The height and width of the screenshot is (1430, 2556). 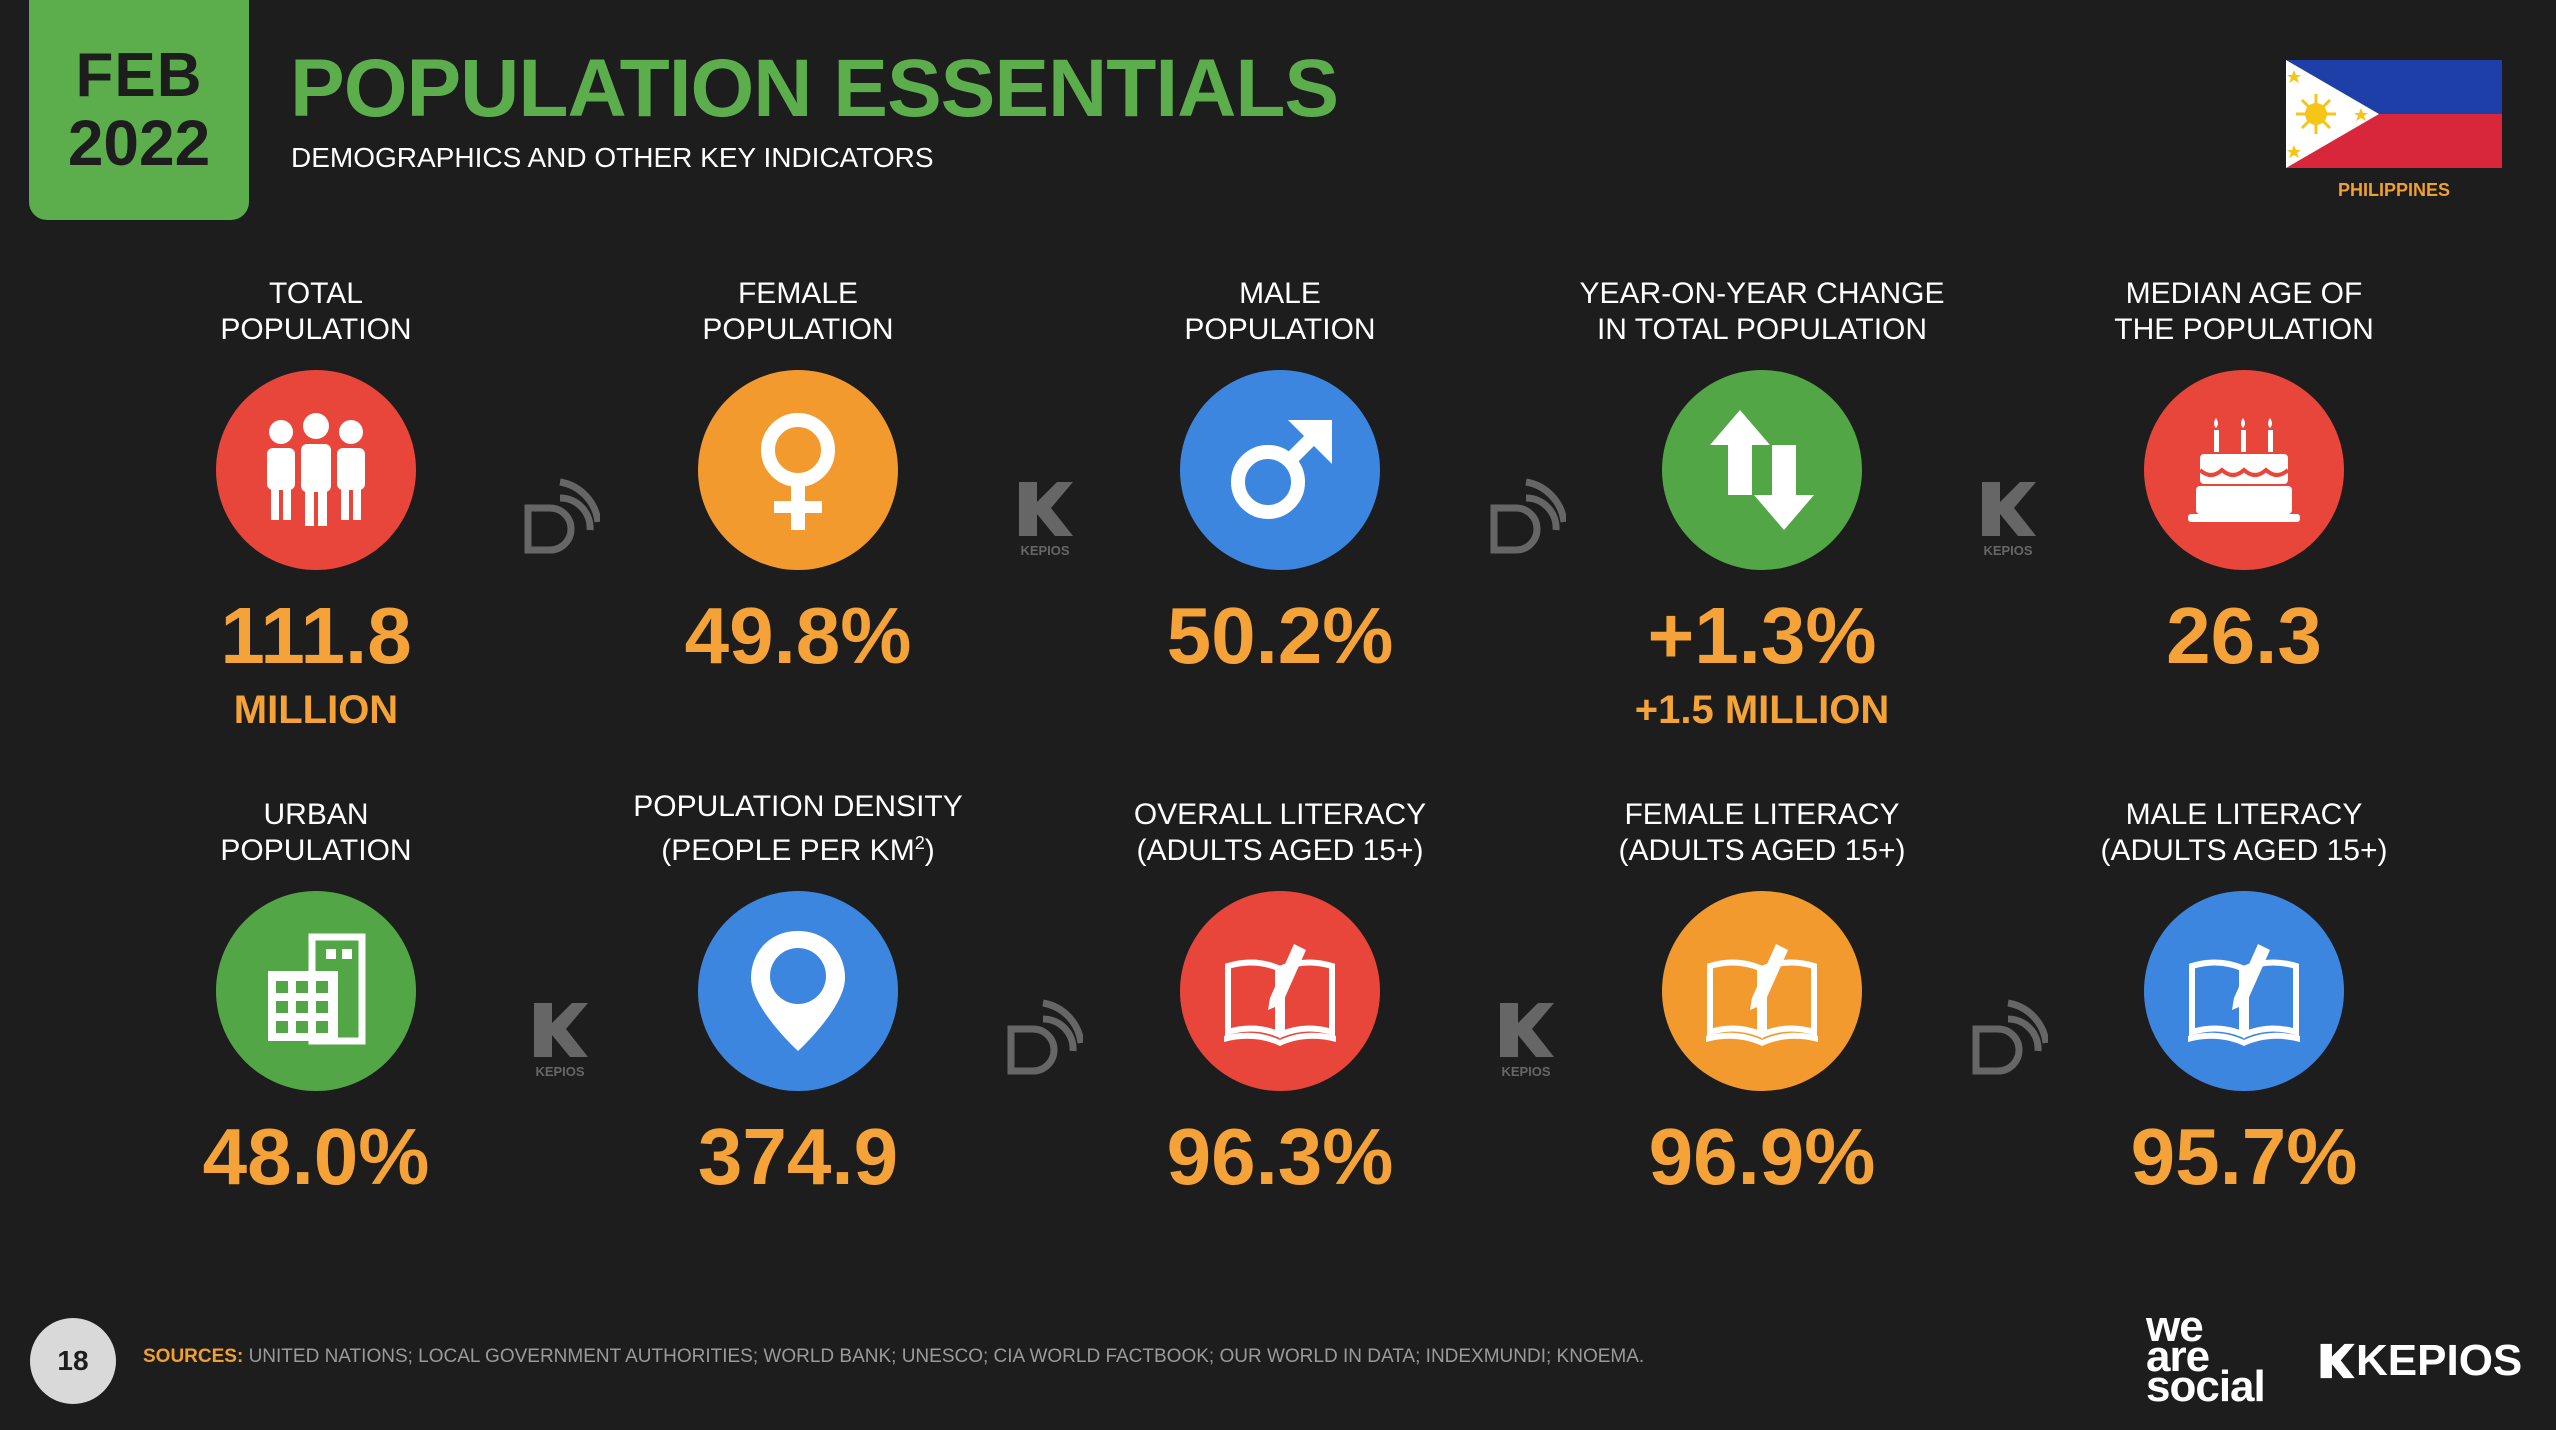 I want to click on country-flag: PHILIPPINES, so click(x=2394, y=130).